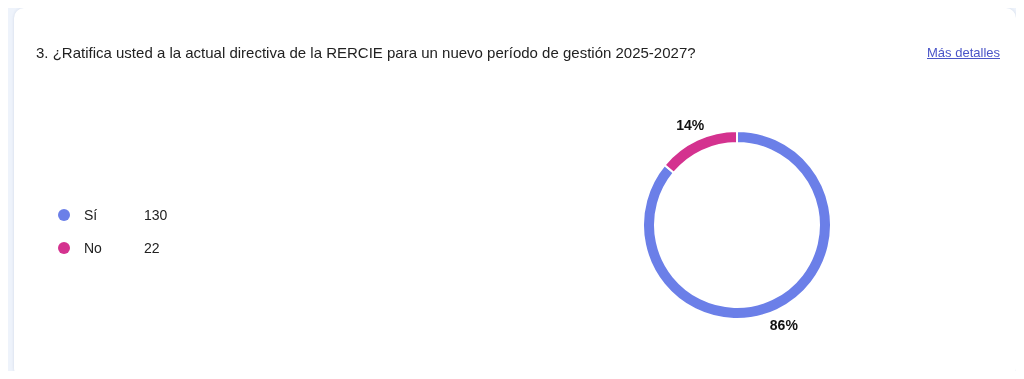  Describe the element at coordinates (156, 214) in the screenshot. I see `text: 130` at that location.